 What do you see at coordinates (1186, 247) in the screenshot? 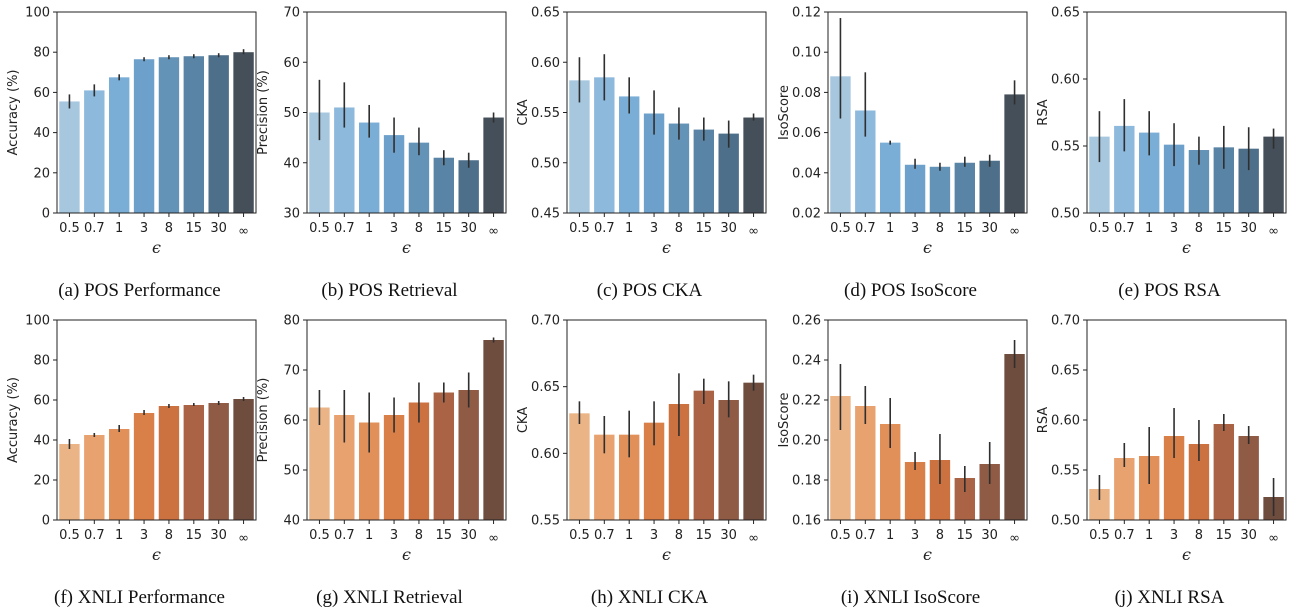
I see `x-axis-title-e: ϵ` at bounding box center [1186, 247].